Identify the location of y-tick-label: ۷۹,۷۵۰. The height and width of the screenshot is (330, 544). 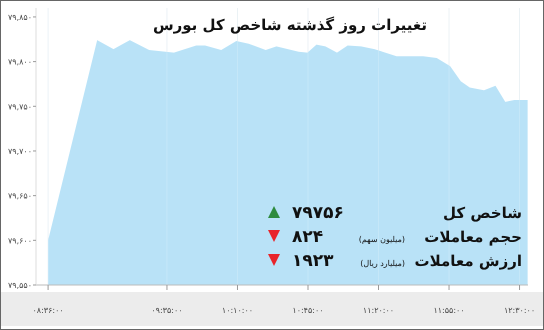
(20, 107).